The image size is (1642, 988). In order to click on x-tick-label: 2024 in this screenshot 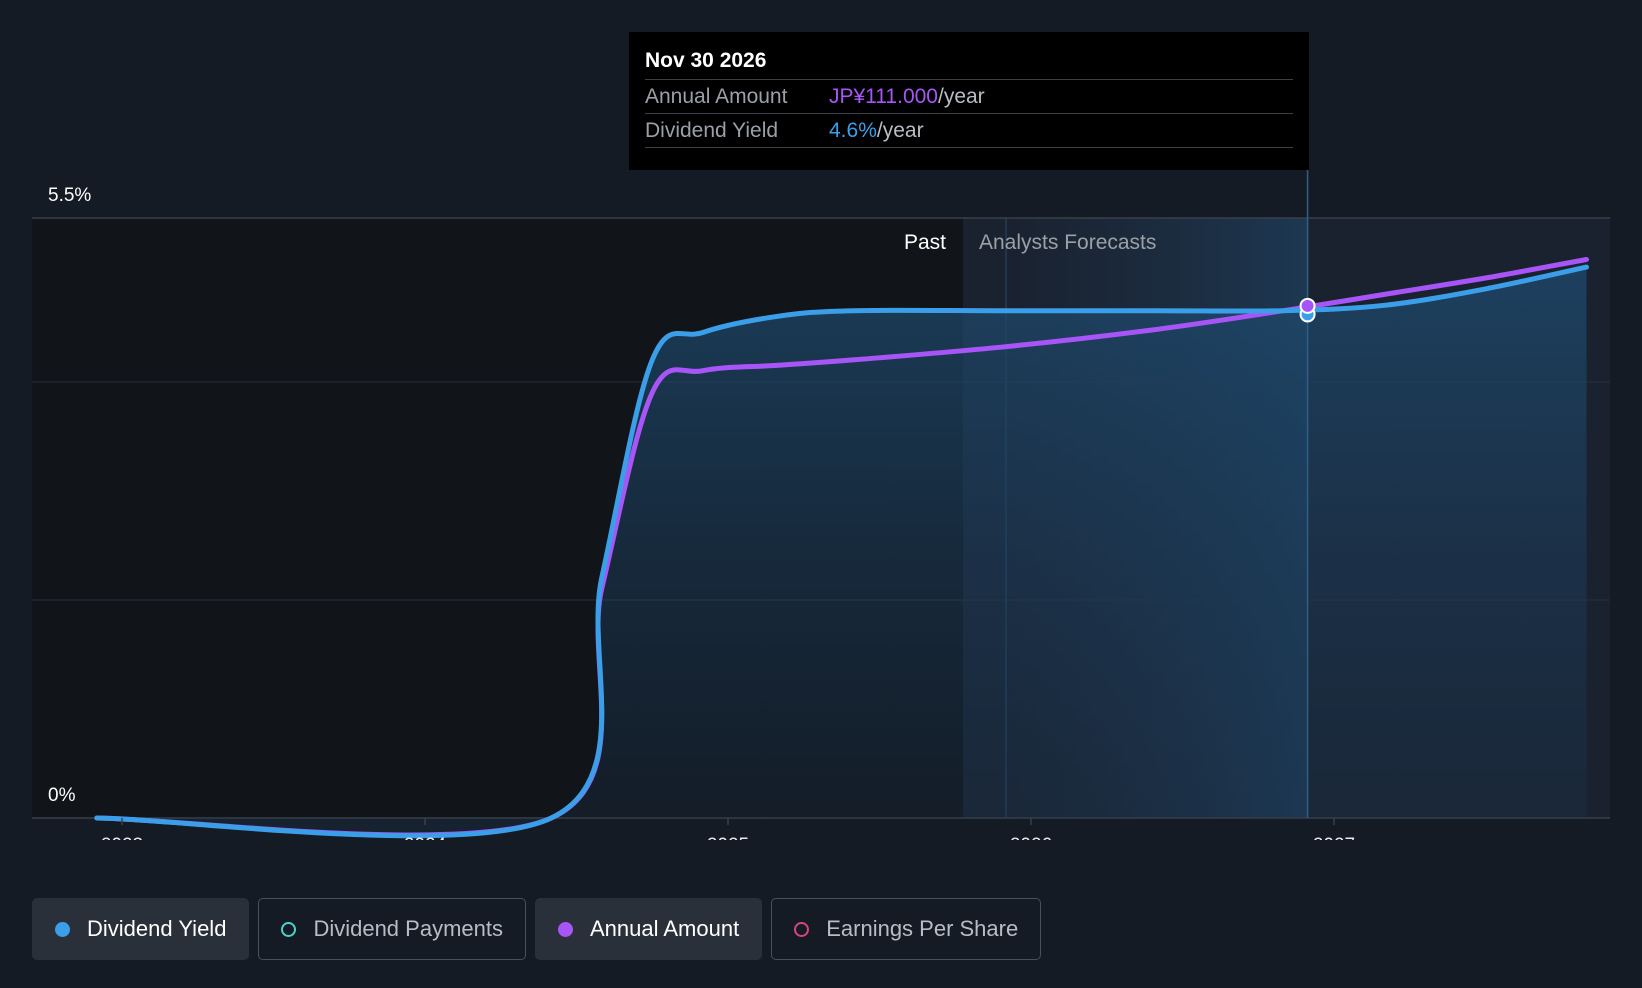, I will do `click(425, 837)`.